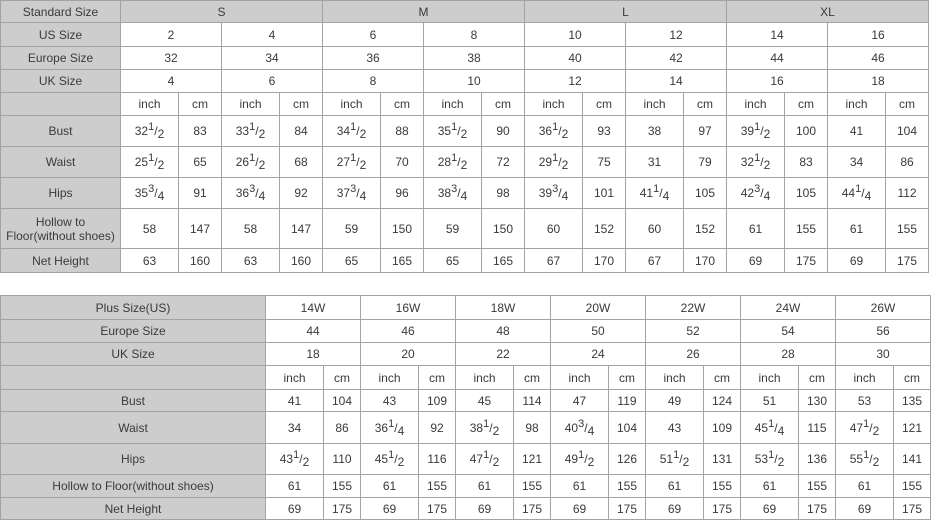  Describe the element at coordinates (705, 131) in the screenshot. I see `value-cell: 97` at that location.